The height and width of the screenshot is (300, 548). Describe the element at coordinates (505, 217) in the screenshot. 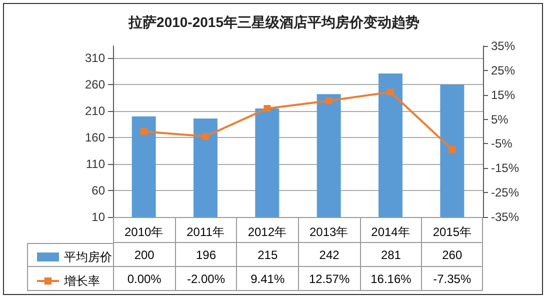

I see `y2-tick-label: -35%` at that location.